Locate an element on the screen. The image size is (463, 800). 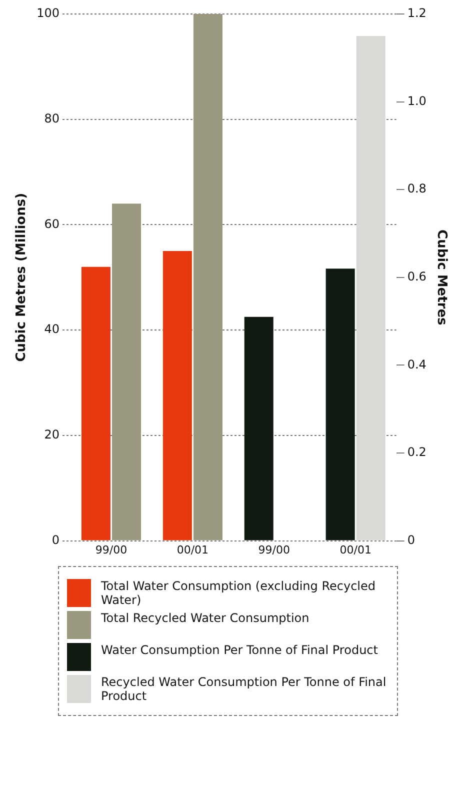
y2-tick-label: 0.8 is located at coordinates (416, 189).